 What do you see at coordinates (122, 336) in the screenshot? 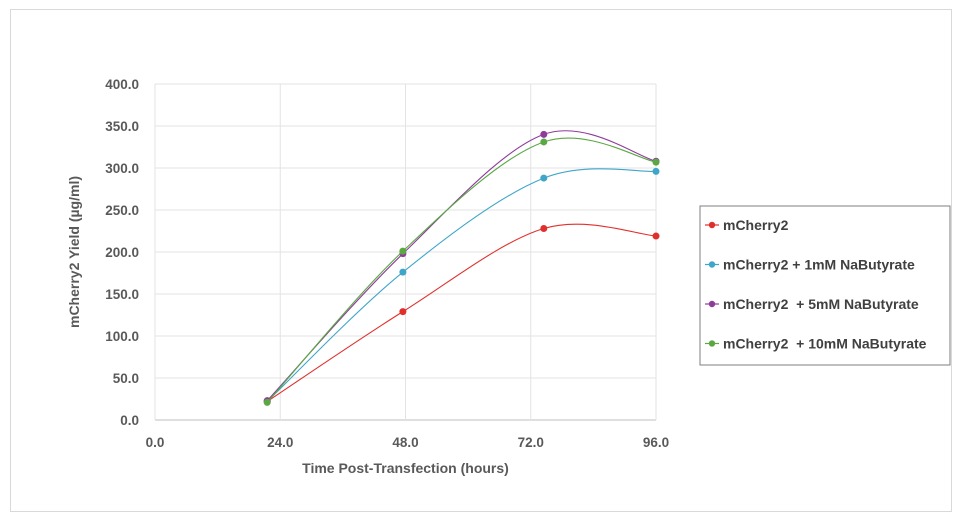
I see `y-tick-label: 100.0` at bounding box center [122, 336].